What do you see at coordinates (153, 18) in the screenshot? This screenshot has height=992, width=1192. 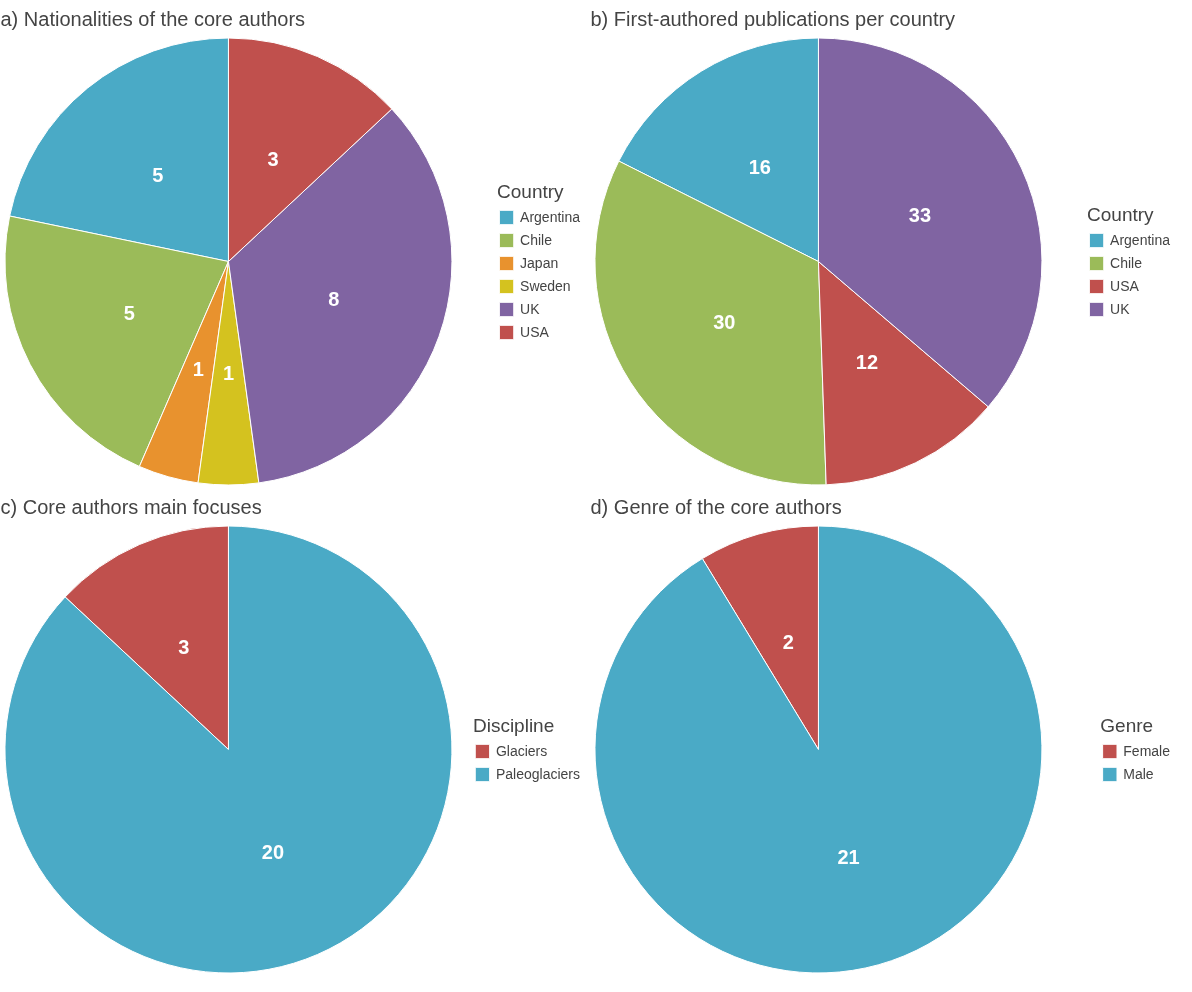 I see `chart-title: a) Nationalities of the core authors` at bounding box center [153, 18].